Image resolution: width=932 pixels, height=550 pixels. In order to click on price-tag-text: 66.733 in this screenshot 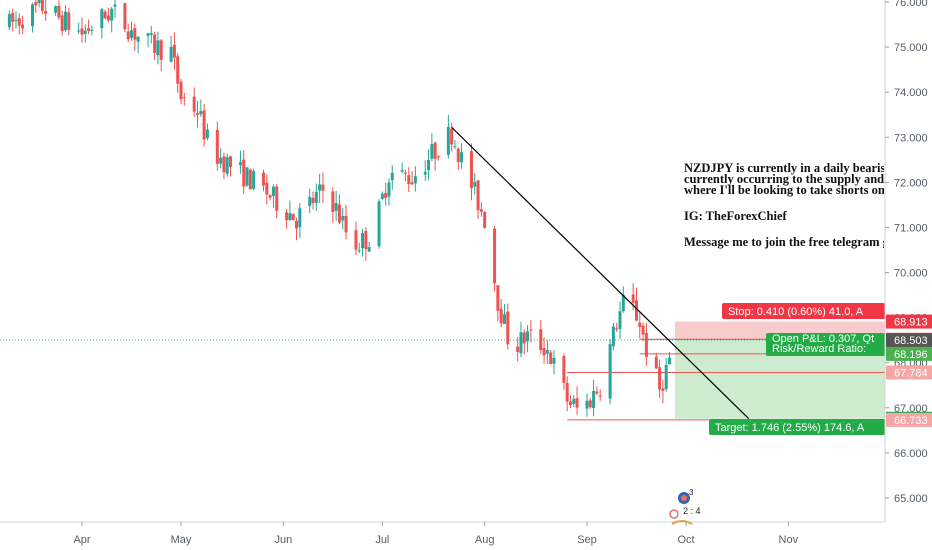, I will do `click(911, 421)`.